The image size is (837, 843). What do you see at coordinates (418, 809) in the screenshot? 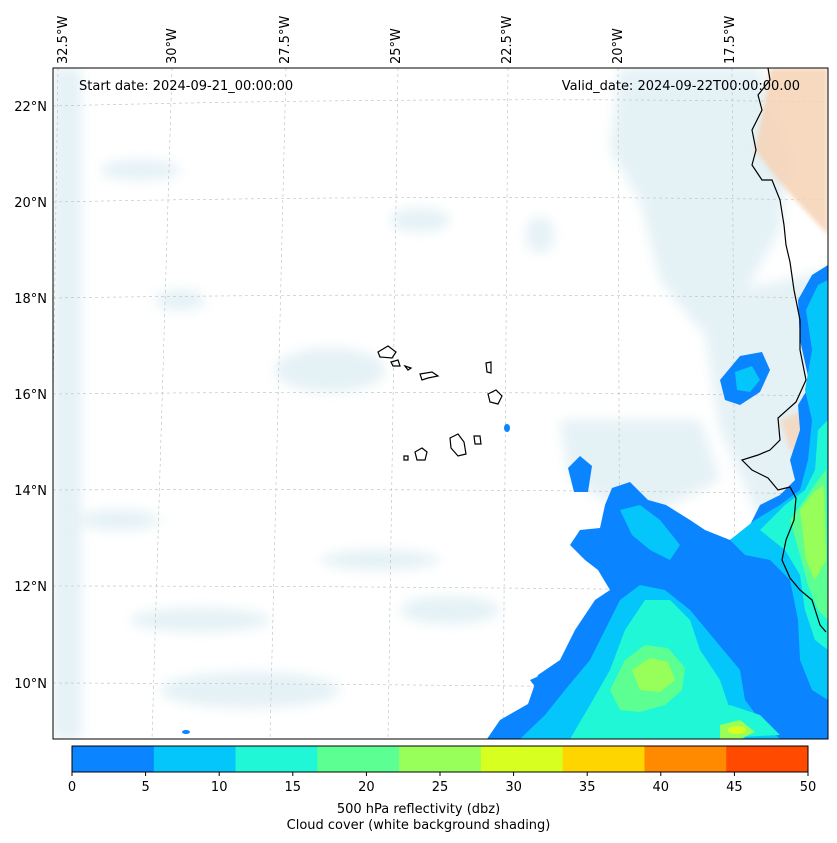
I see `colorbar-label: 500 hPa reflectivity (dbz)` at bounding box center [418, 809].